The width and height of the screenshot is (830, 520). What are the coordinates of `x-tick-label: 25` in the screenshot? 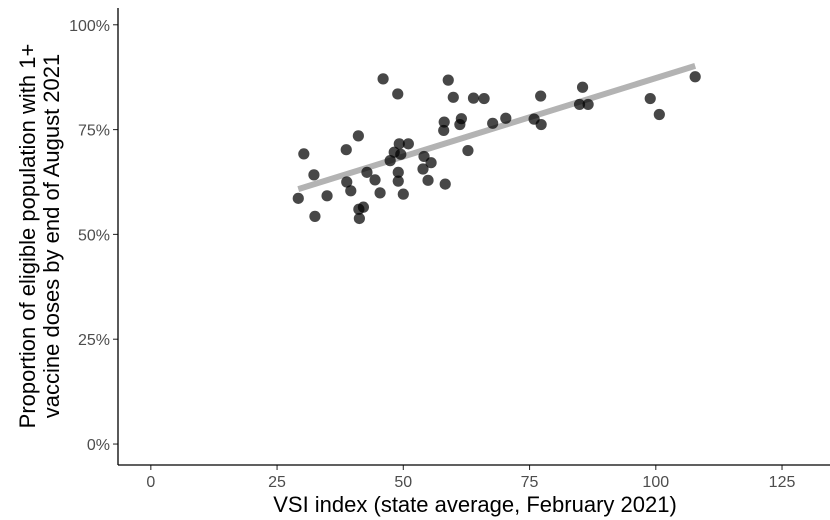 It's located at (277, 482).